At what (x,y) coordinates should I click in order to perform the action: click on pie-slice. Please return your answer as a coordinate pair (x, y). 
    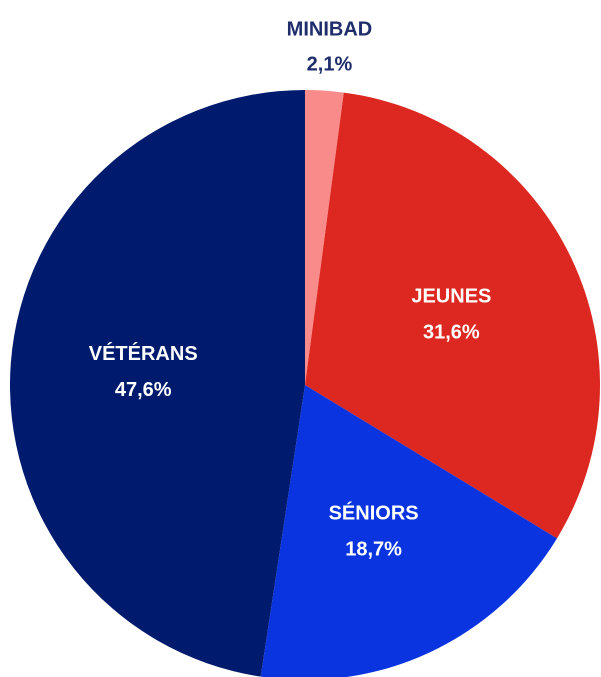
    Looking at the image, I should click on (324, 237).